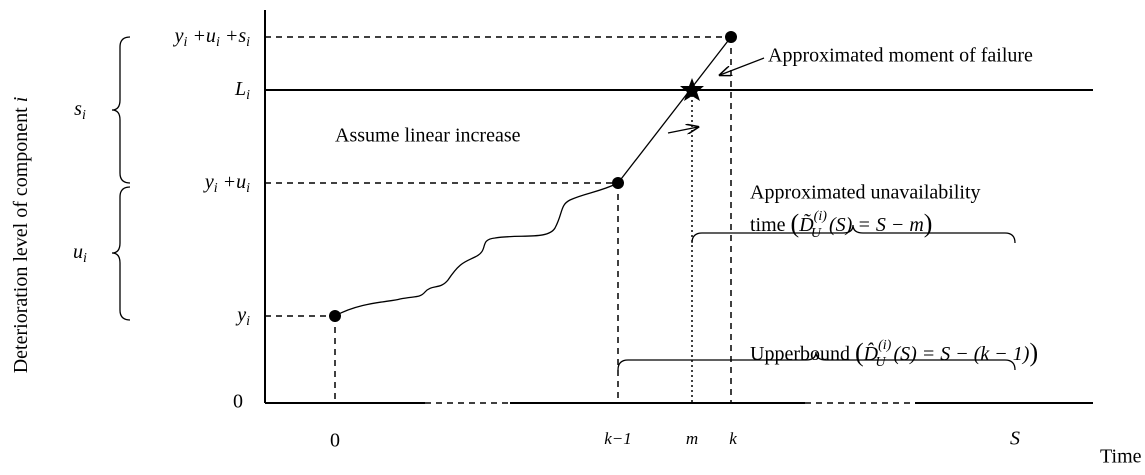 The height and width of the screenshot is (475, 1145). What do you see at coordinates (770, 225) in the screenshot?
I see `t: time` at bounding box center [770, 225].